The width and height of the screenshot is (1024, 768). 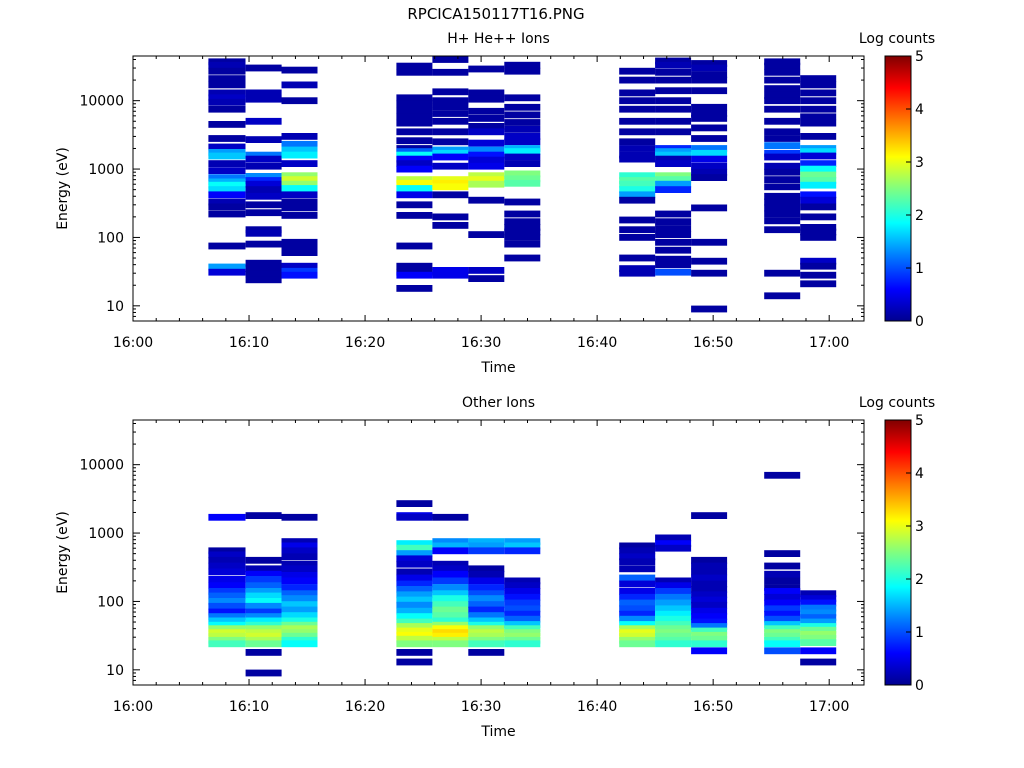 I want to click on panel-title: Other Ions, so click(x=498, y=403).